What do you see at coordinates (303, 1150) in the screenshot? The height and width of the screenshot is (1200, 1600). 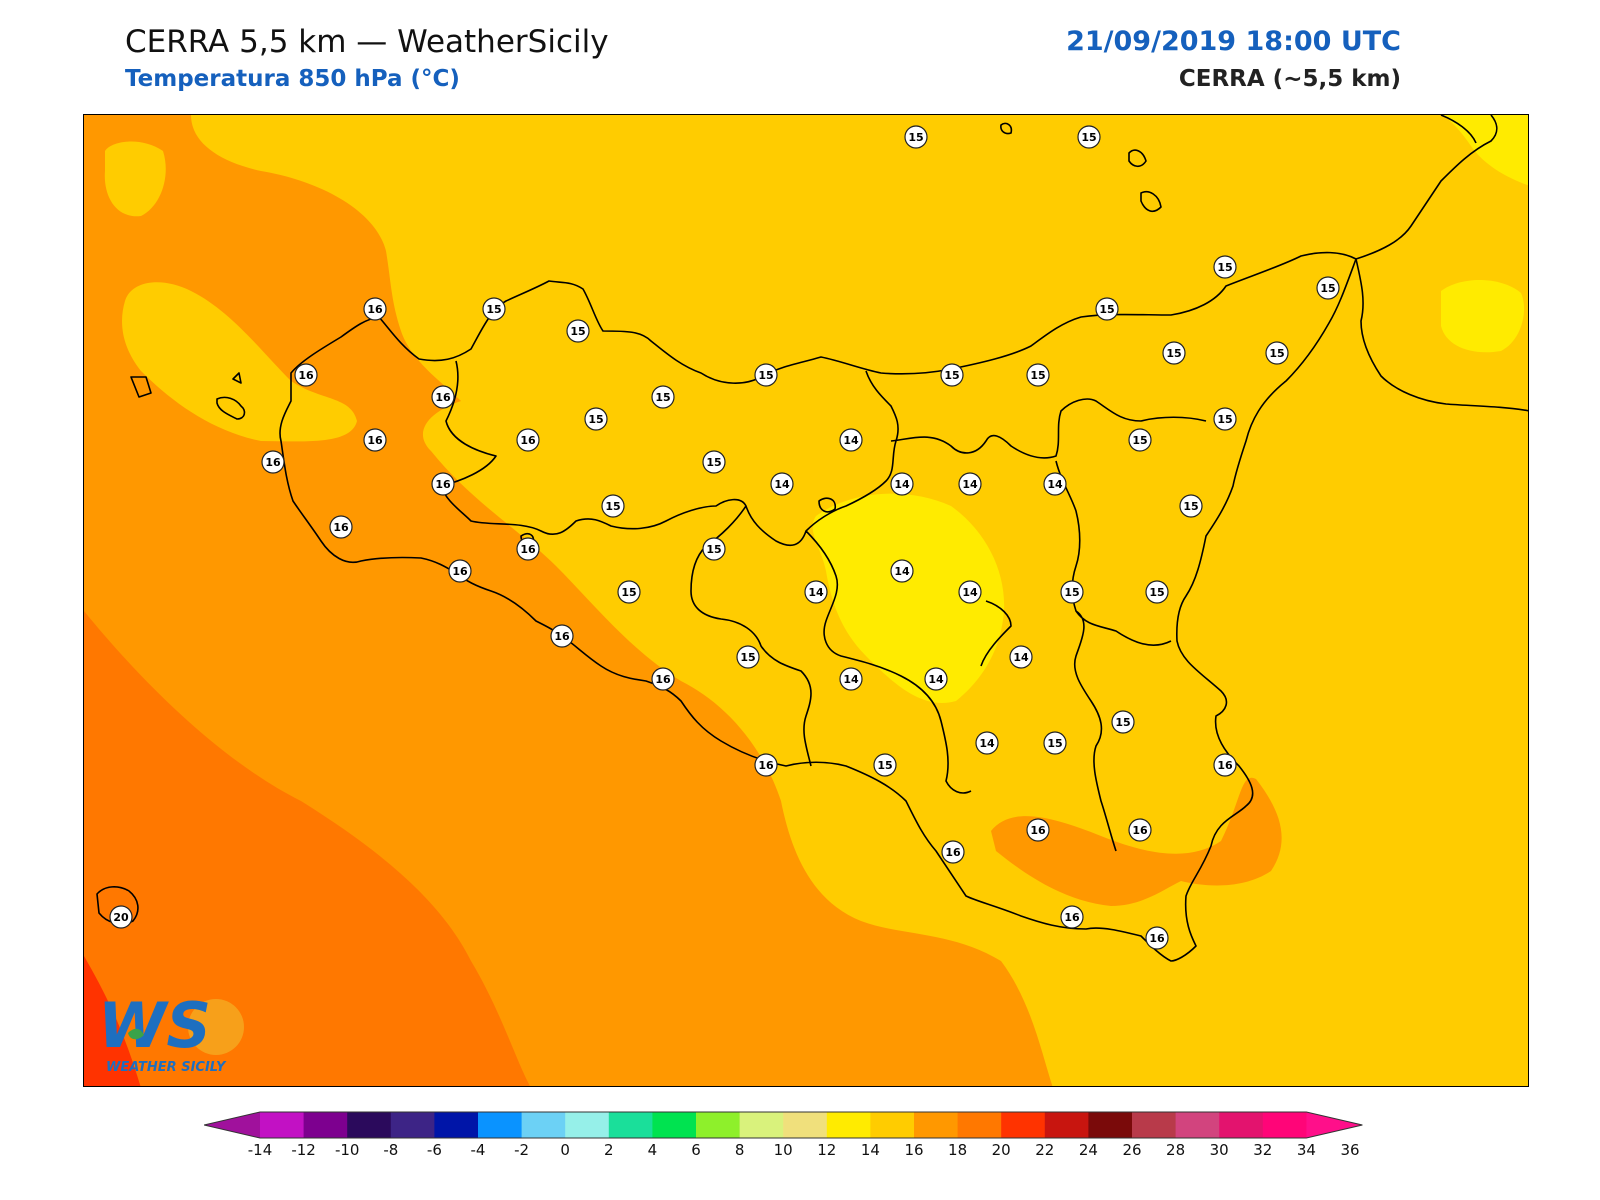 I see `colorbar-tick-label: -12` at bounding box center [303, 1150].